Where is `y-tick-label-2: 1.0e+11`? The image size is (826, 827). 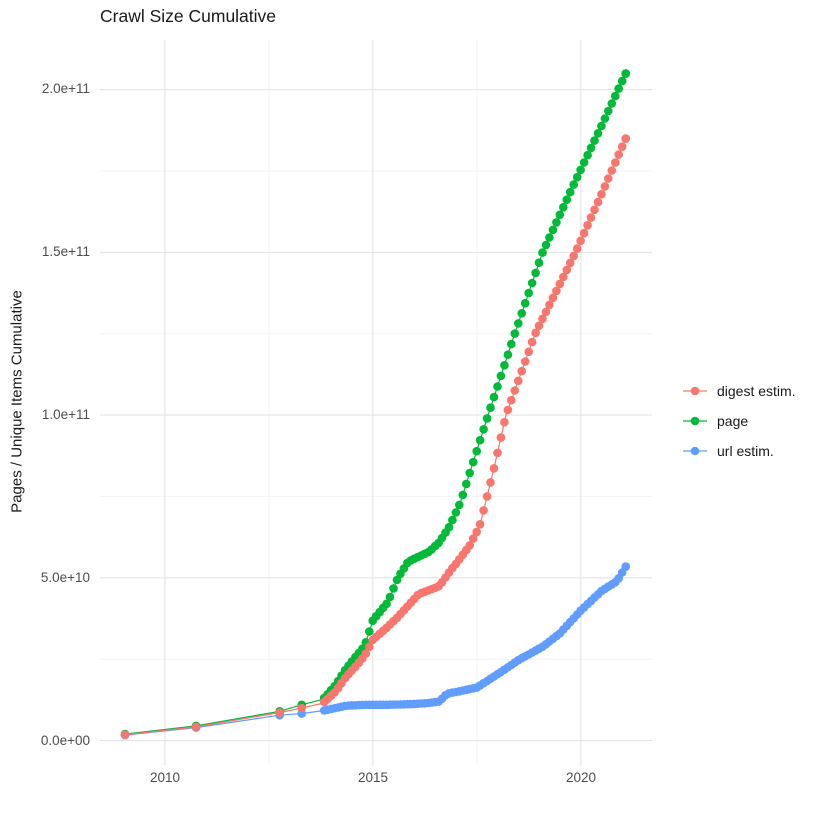 y-tick-label-2: 1.0e+11 is located at coordinates (65, 414).